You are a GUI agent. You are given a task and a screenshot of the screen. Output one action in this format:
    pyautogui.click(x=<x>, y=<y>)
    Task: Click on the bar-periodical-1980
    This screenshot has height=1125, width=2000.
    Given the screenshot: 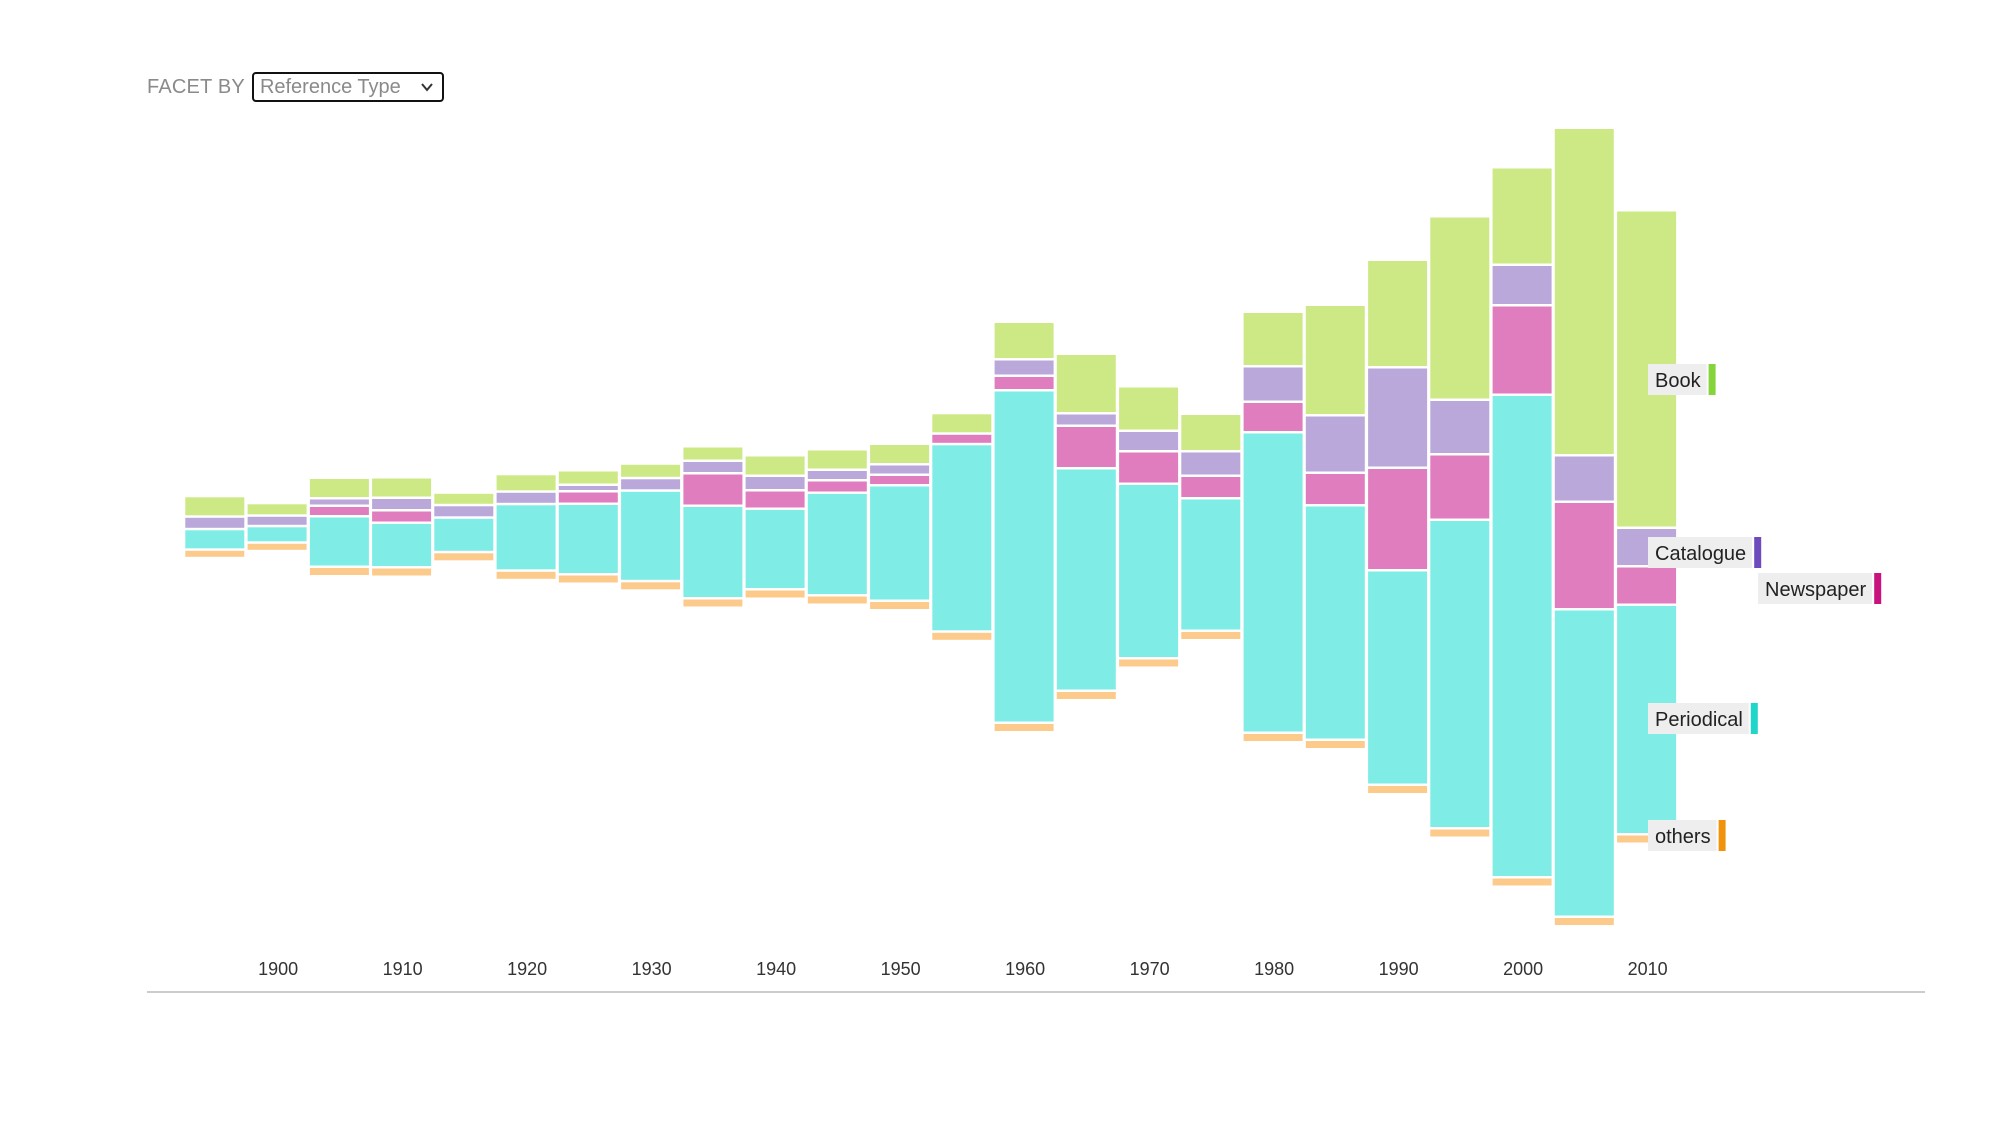 What is the action you would take?
    pyautogui.click(x=1273, y=582)
    